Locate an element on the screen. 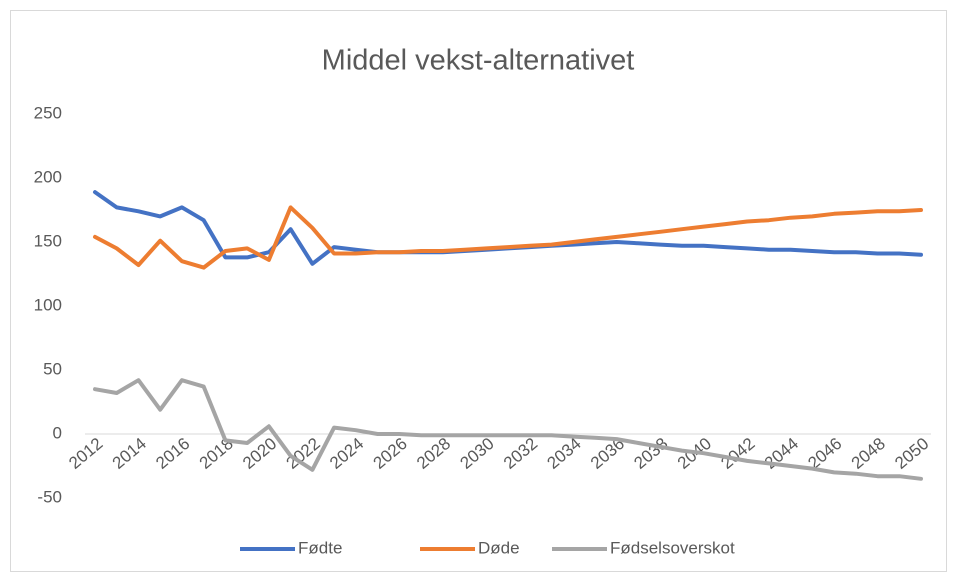 This screenshot has height=582, width=957. y-tick-label: 50 is located at coordinates (52, 368).